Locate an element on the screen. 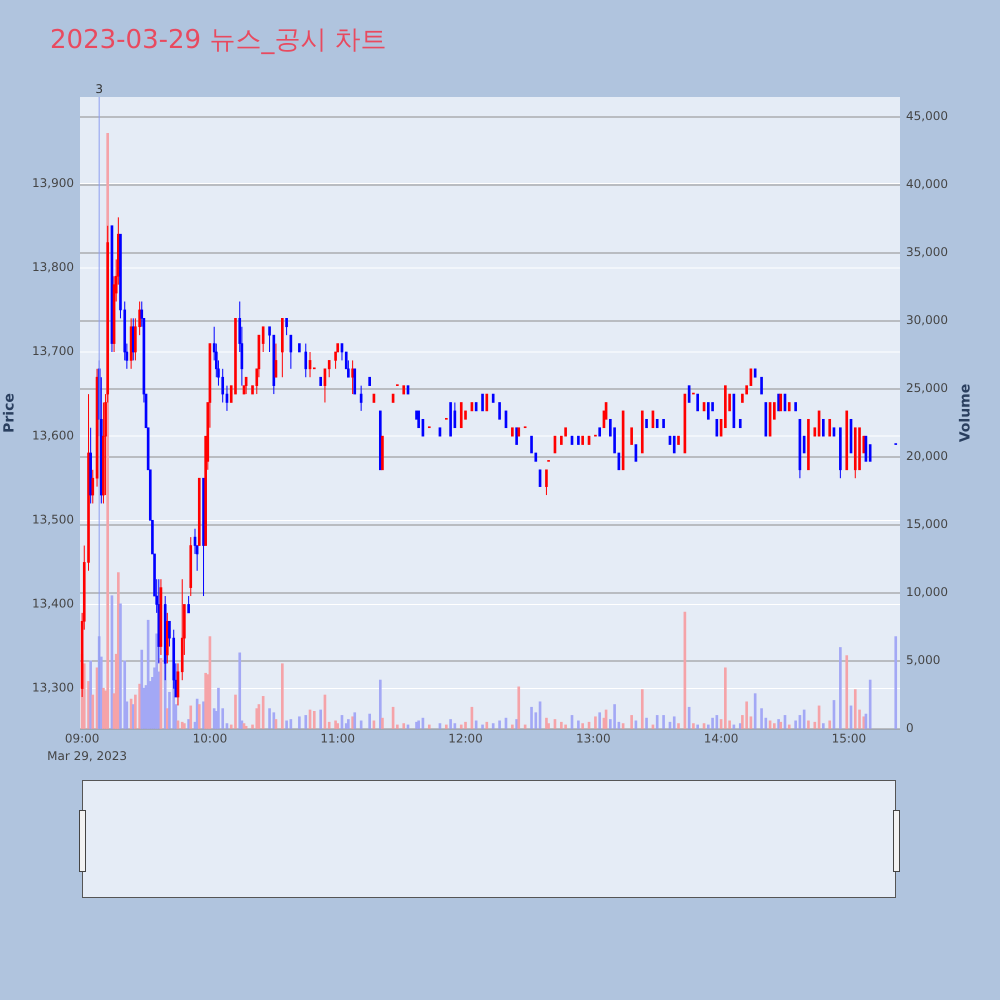  y-tick-label: 13,600 is located at coordinates (53, 435).